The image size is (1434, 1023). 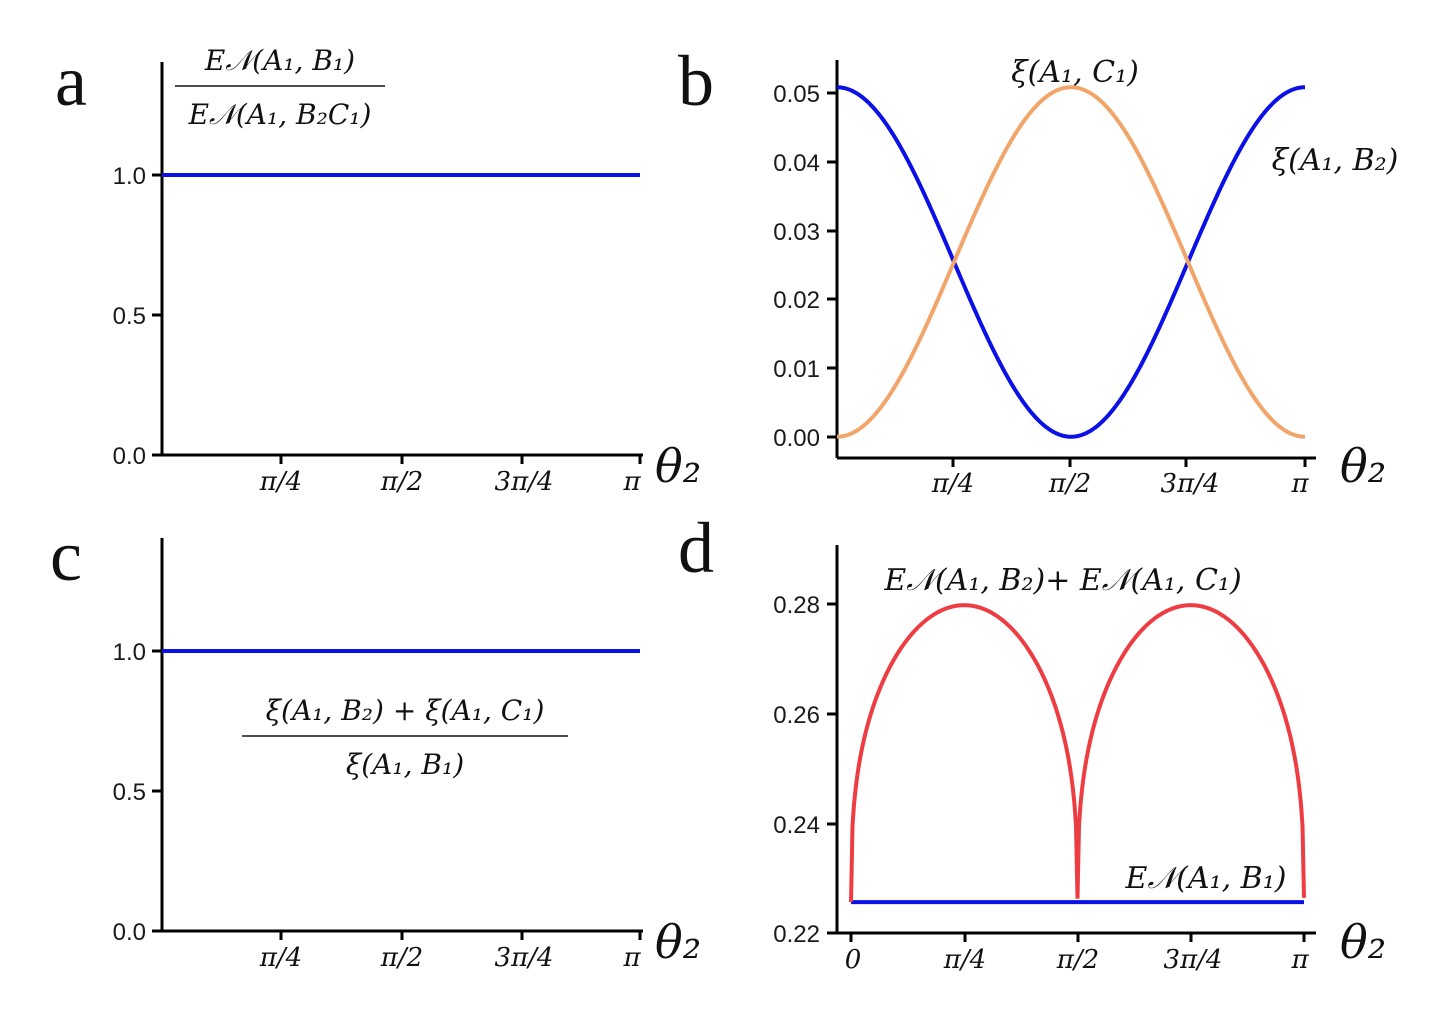 What do you see at coordinates (1077, 753) in the screenshot?
I see `panel-d-series-sum` at bounding box center [1077, 753].